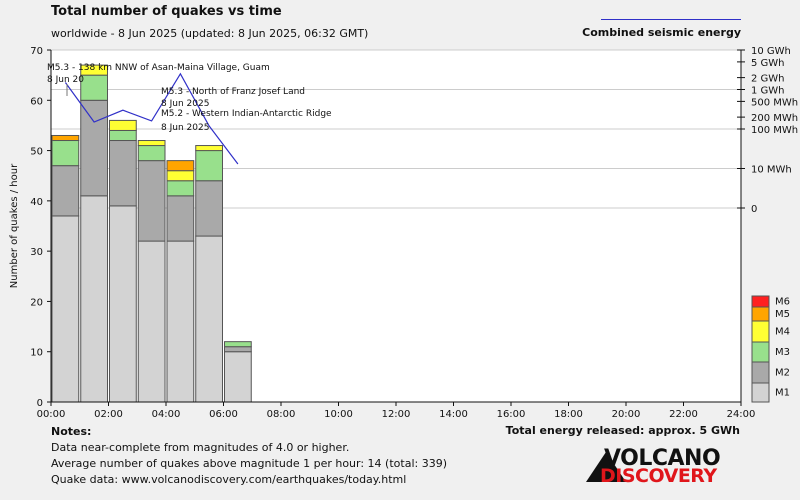  I want to click on annotation-label: M5.3 - North of Franz Josef Land, so click(233, 92).